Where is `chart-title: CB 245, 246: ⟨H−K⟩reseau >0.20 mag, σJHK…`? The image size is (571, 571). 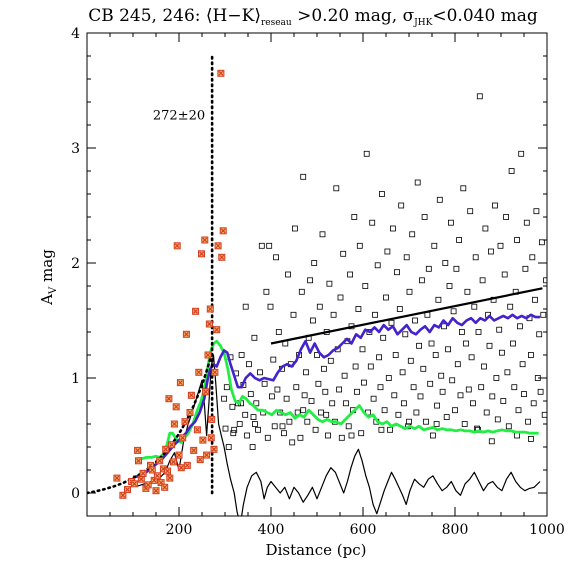 chart-title: CB 245, 246: ⟨H−K⟩reseau >0.20 mag, σJHK… is located at coordinates (313, 17).